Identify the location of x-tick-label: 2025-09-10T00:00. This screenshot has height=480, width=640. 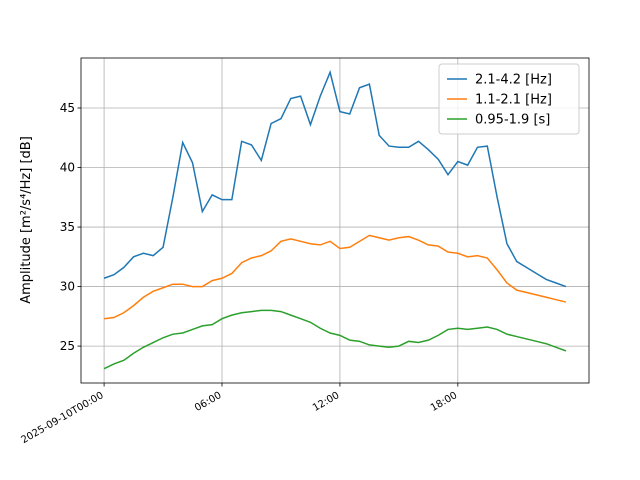
(63, 418).